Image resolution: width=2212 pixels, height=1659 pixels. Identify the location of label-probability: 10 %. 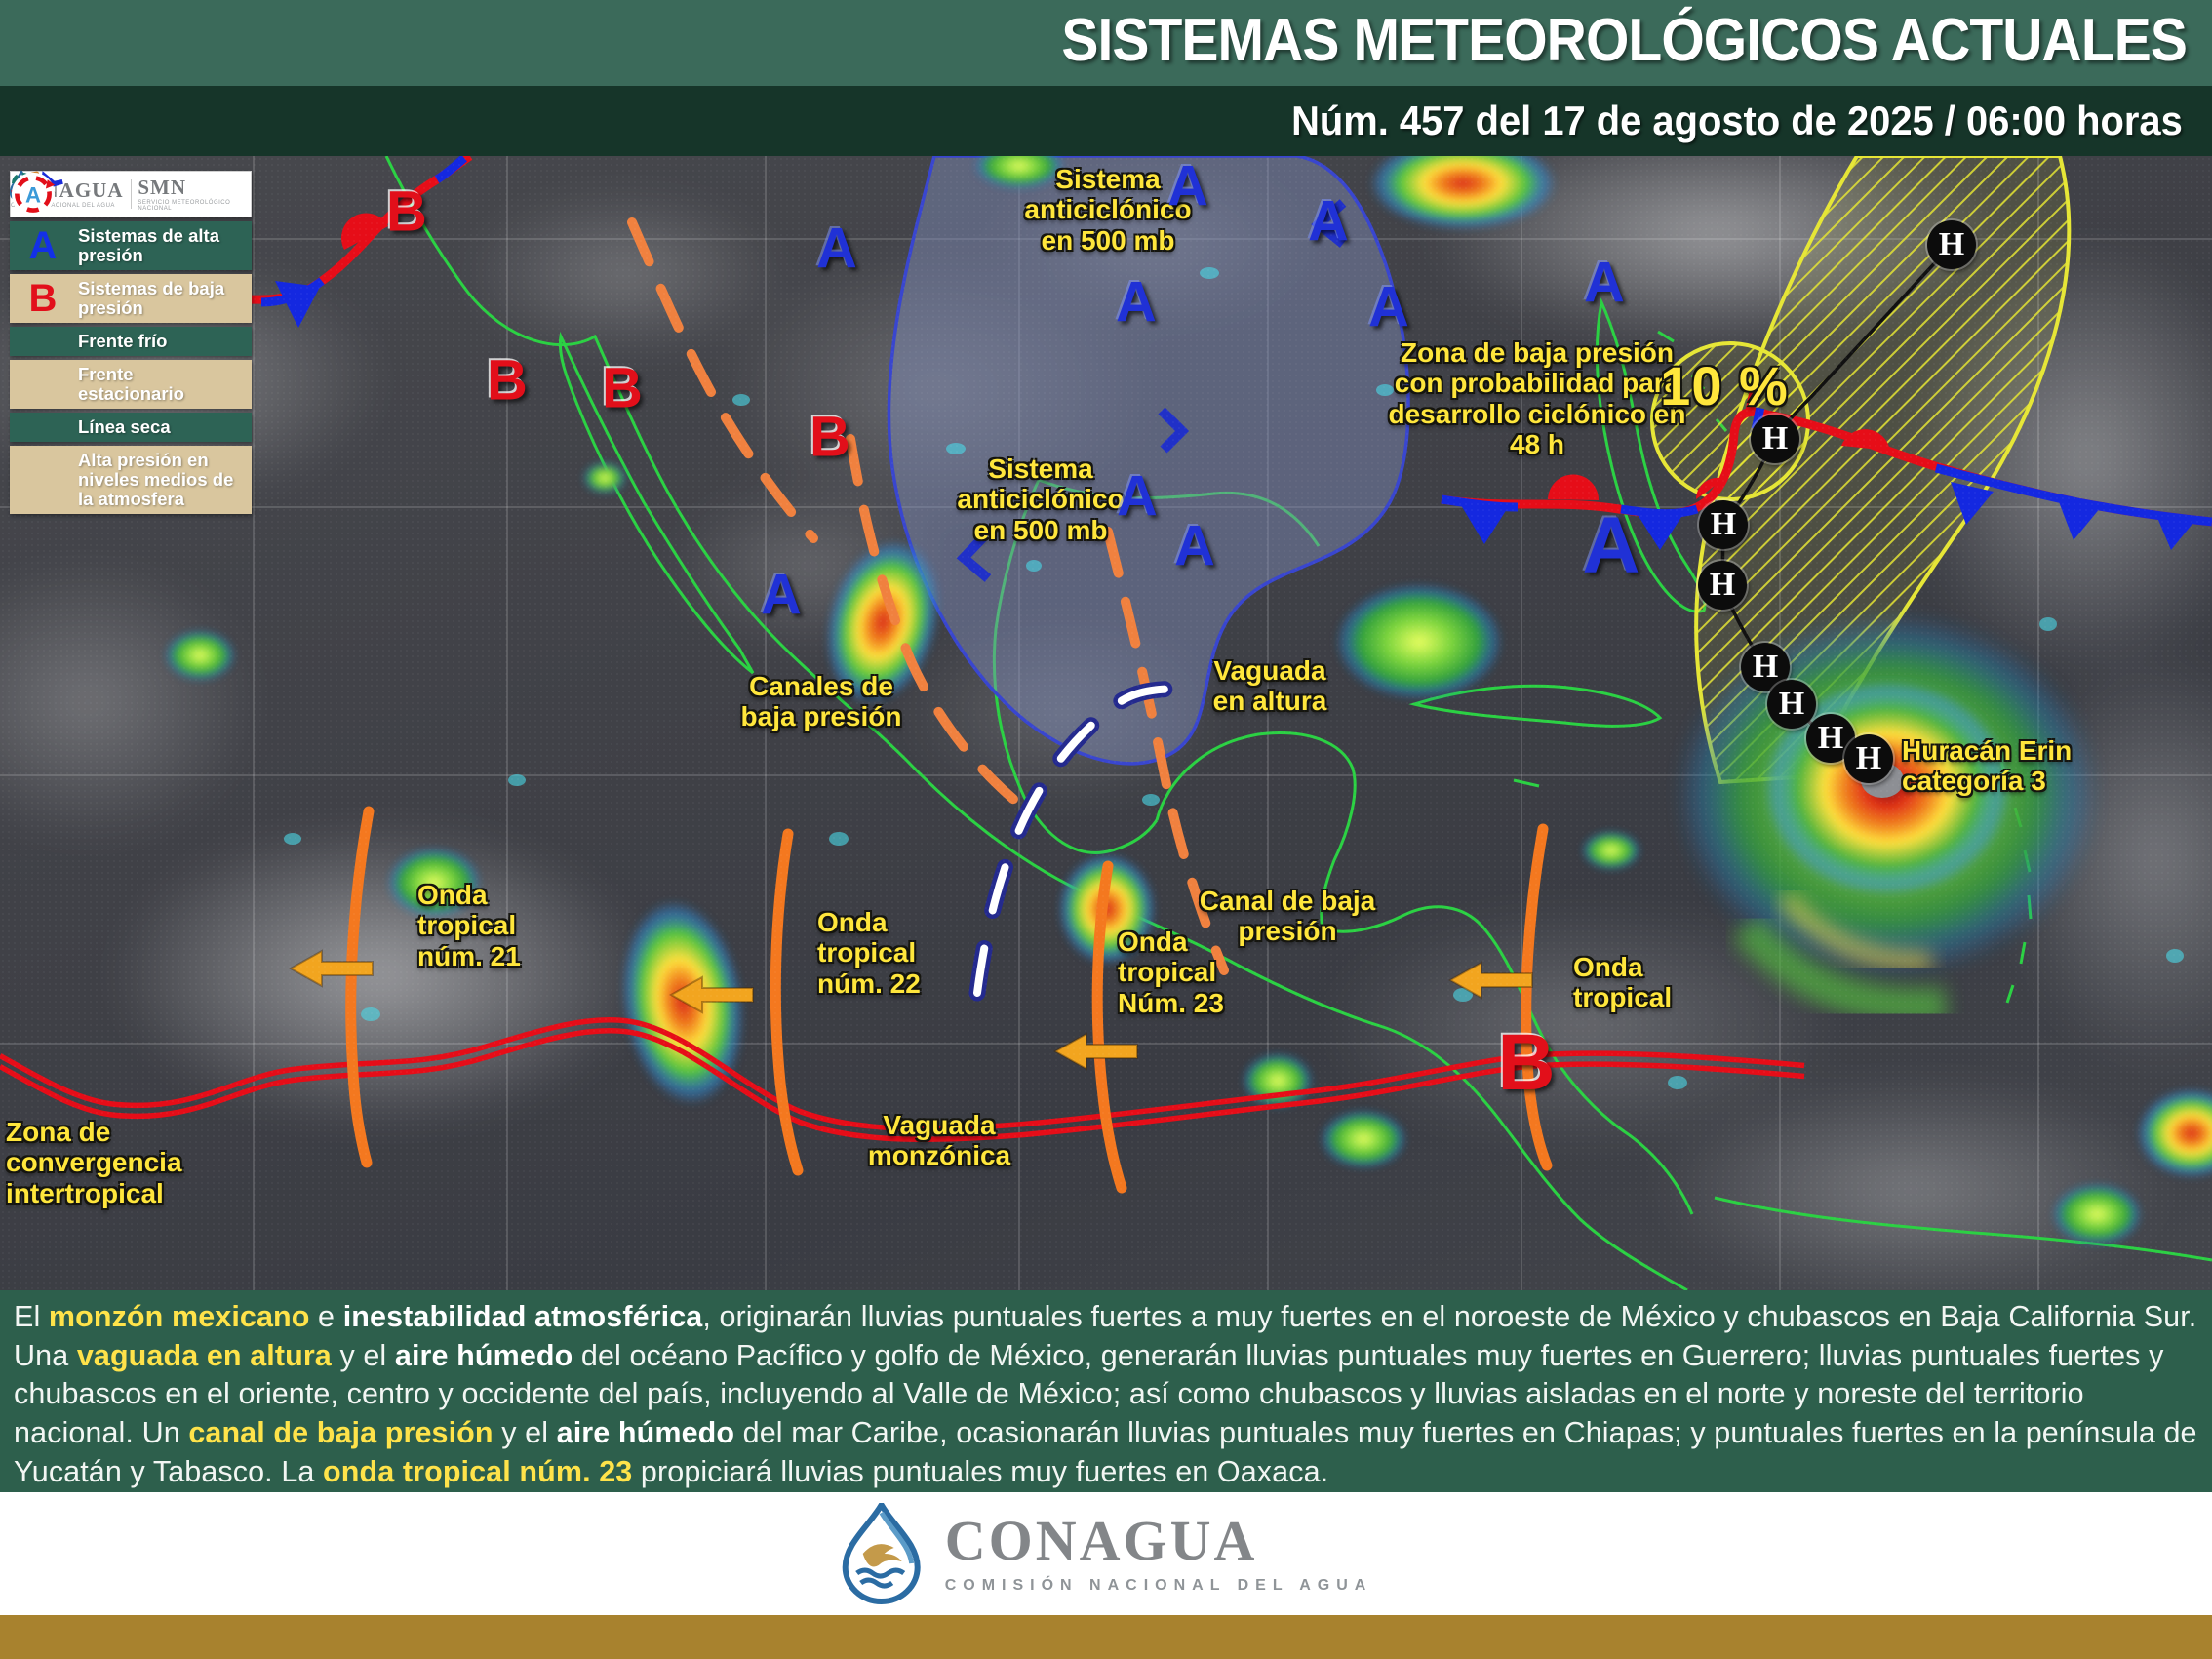
(1724, 385).